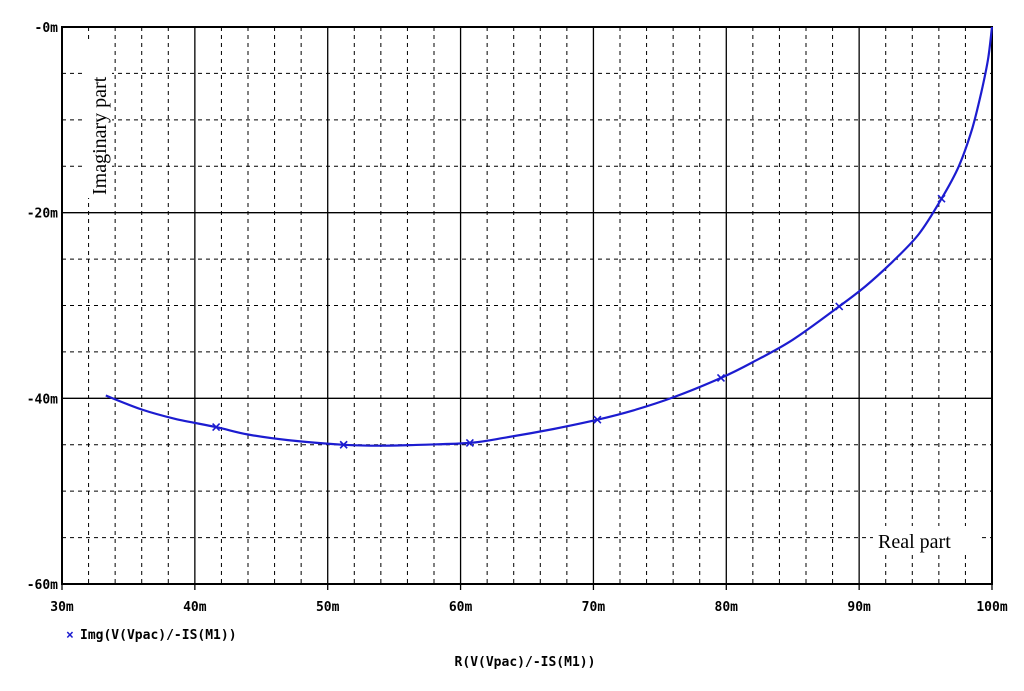  I want to click on y-tick-label: -60m, so click(42, 585).